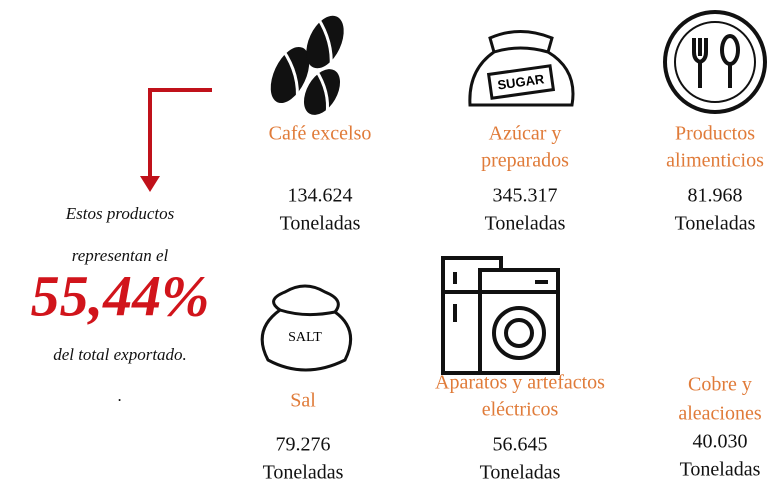 Image resolution: width=777 pixels, height=482 pixels. Describe the element at coordinates (307, 65) in the screenshot. I see `coffee-icon` at that location.